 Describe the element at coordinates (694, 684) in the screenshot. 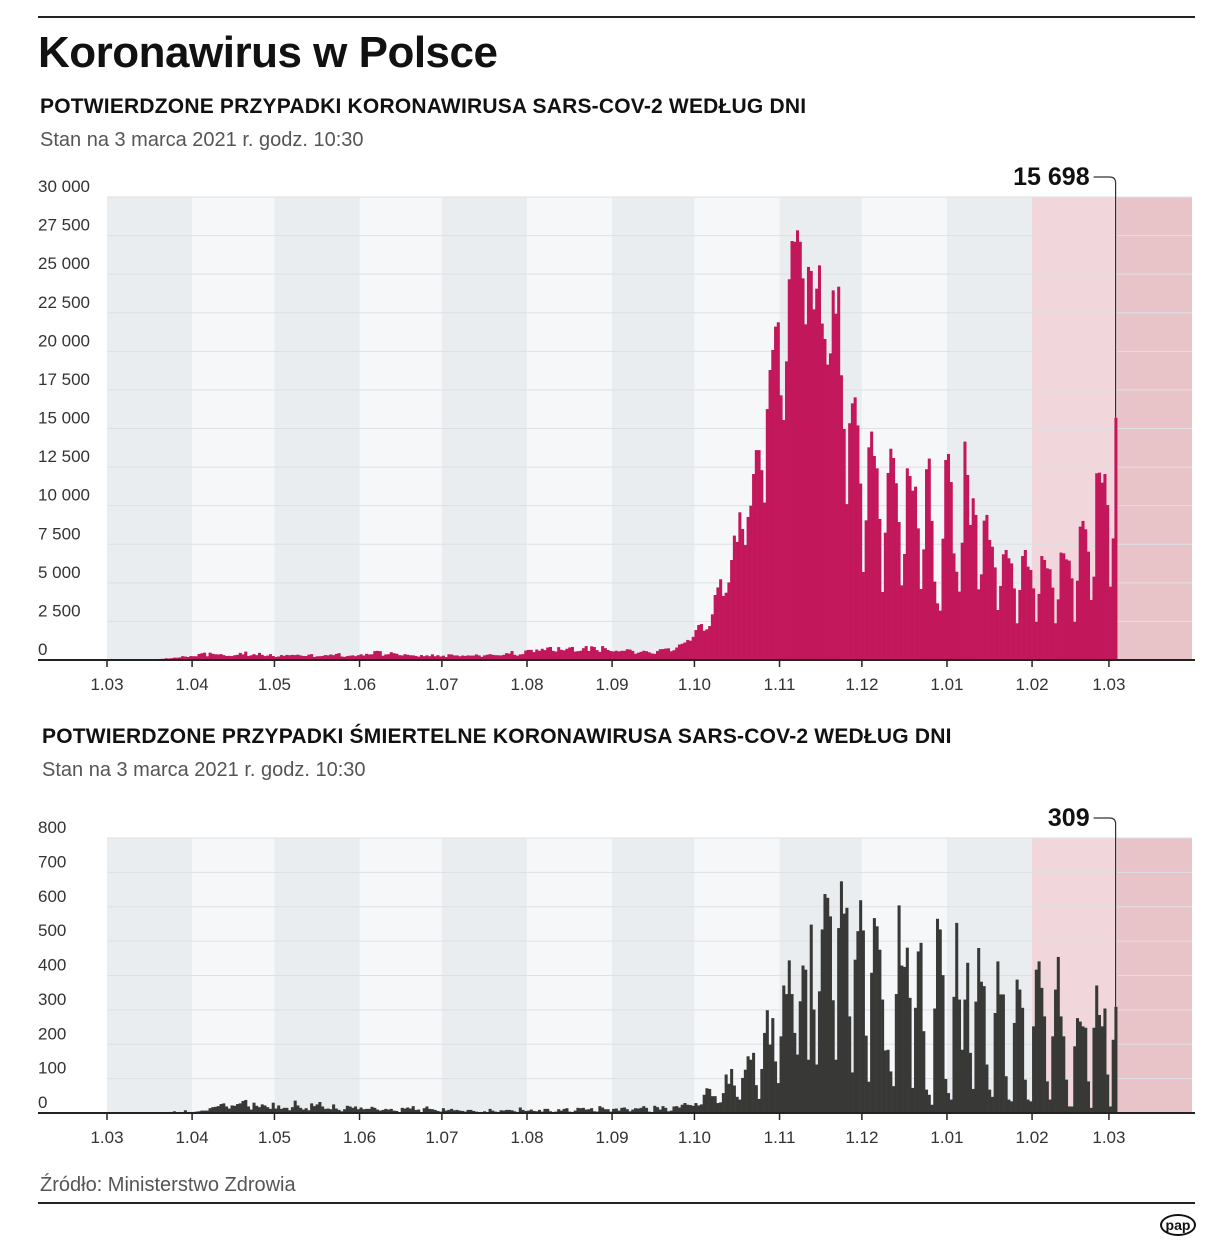

I see `x-tick-label: 1.10` at that location.